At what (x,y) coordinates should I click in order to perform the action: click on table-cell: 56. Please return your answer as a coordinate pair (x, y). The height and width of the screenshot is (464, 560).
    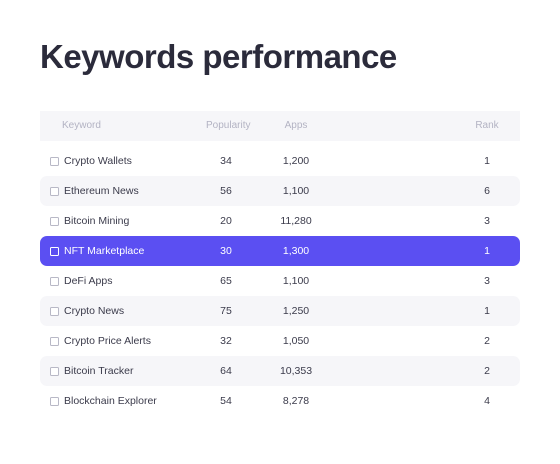
    Looking at the image, I should click on (226, 191).